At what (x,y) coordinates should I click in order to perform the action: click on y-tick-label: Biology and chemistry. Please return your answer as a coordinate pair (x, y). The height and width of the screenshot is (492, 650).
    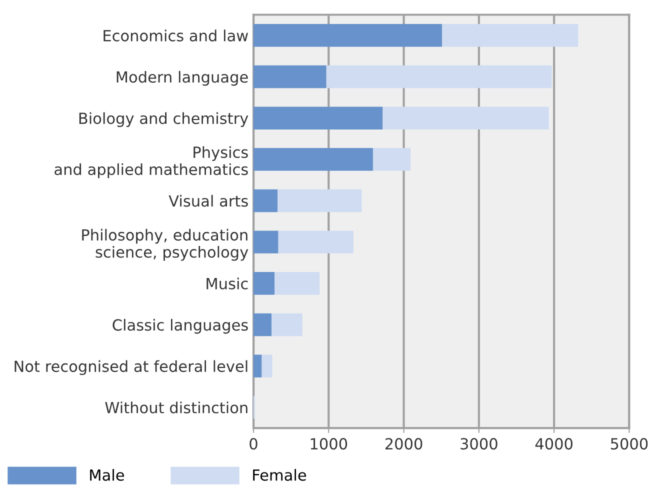
    Looking at the image, I should click on (163, 120).